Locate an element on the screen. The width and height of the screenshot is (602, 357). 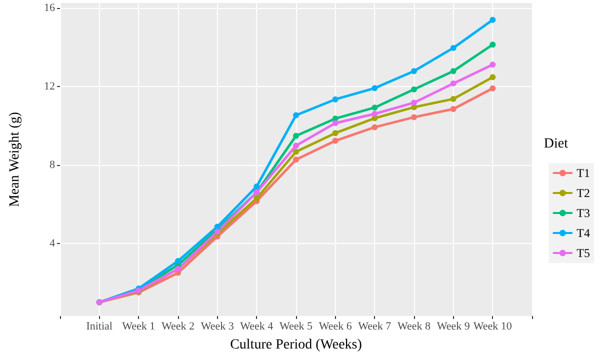
legend-label: T2 is located at coordinates (583, 193).